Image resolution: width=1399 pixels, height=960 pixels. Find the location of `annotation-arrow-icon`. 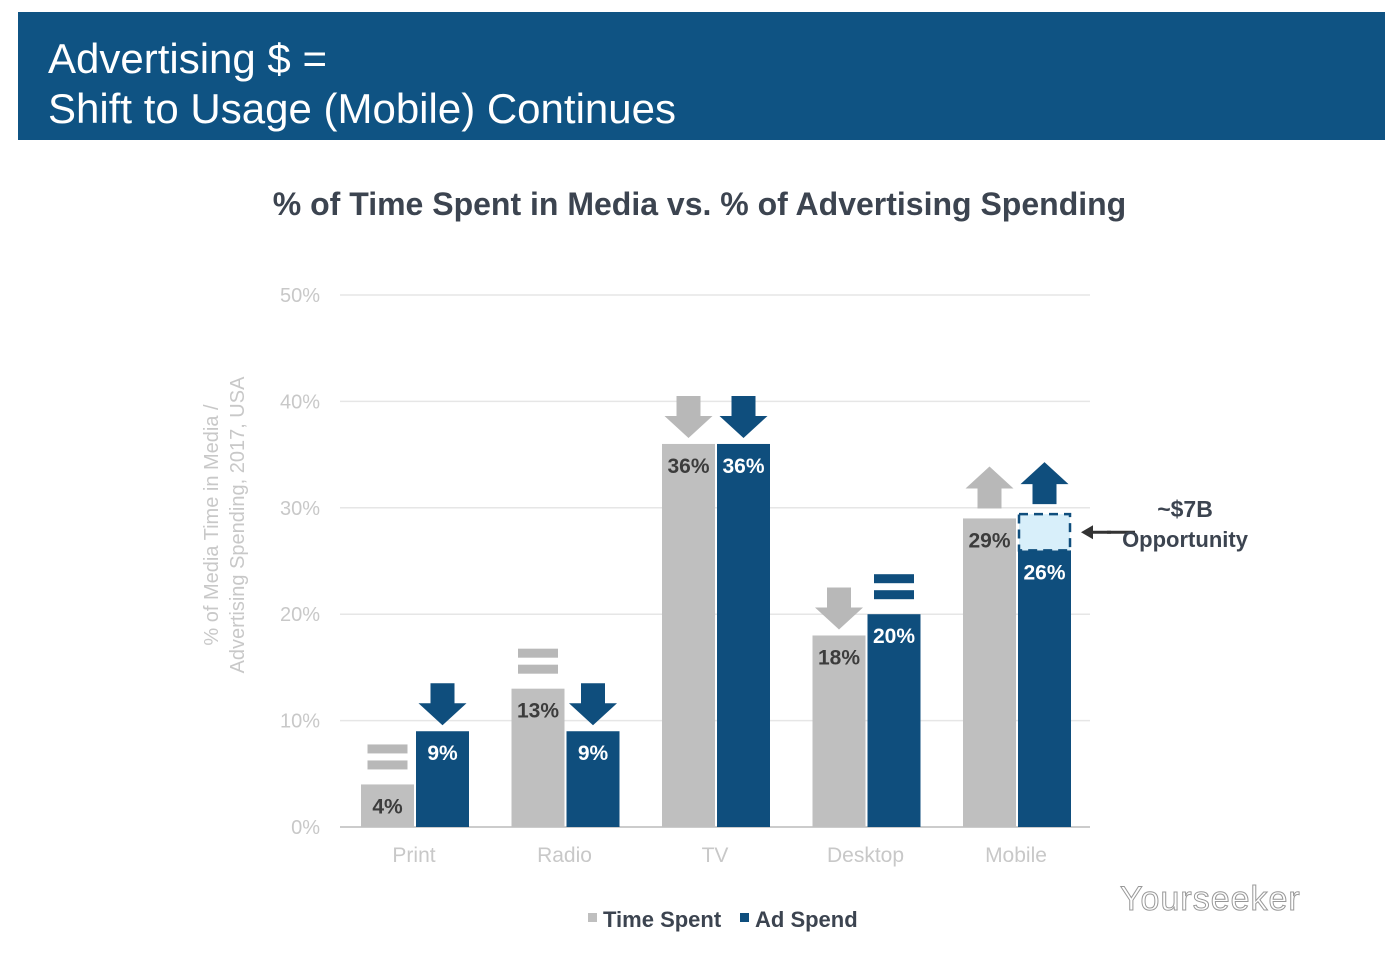

annotation-arrow-icon is located at coordinates (1087, 532).